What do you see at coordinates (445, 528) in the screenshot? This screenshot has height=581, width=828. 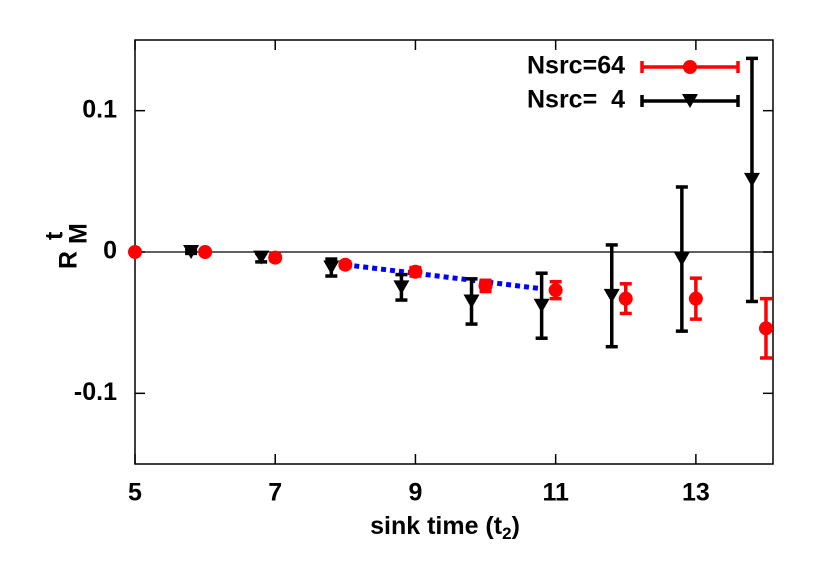 I see `x-axis-label: sink time (t2)` at bounding box center [445, 528].